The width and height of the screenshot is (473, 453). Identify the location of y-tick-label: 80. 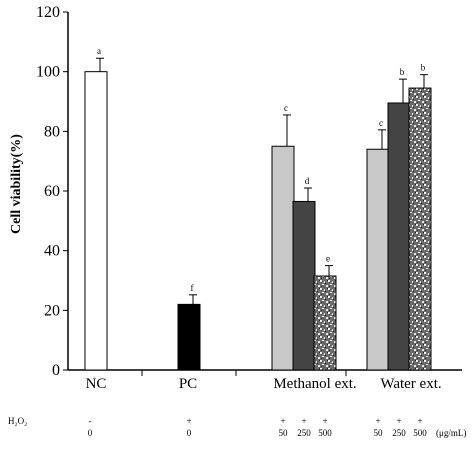
(52, 131).